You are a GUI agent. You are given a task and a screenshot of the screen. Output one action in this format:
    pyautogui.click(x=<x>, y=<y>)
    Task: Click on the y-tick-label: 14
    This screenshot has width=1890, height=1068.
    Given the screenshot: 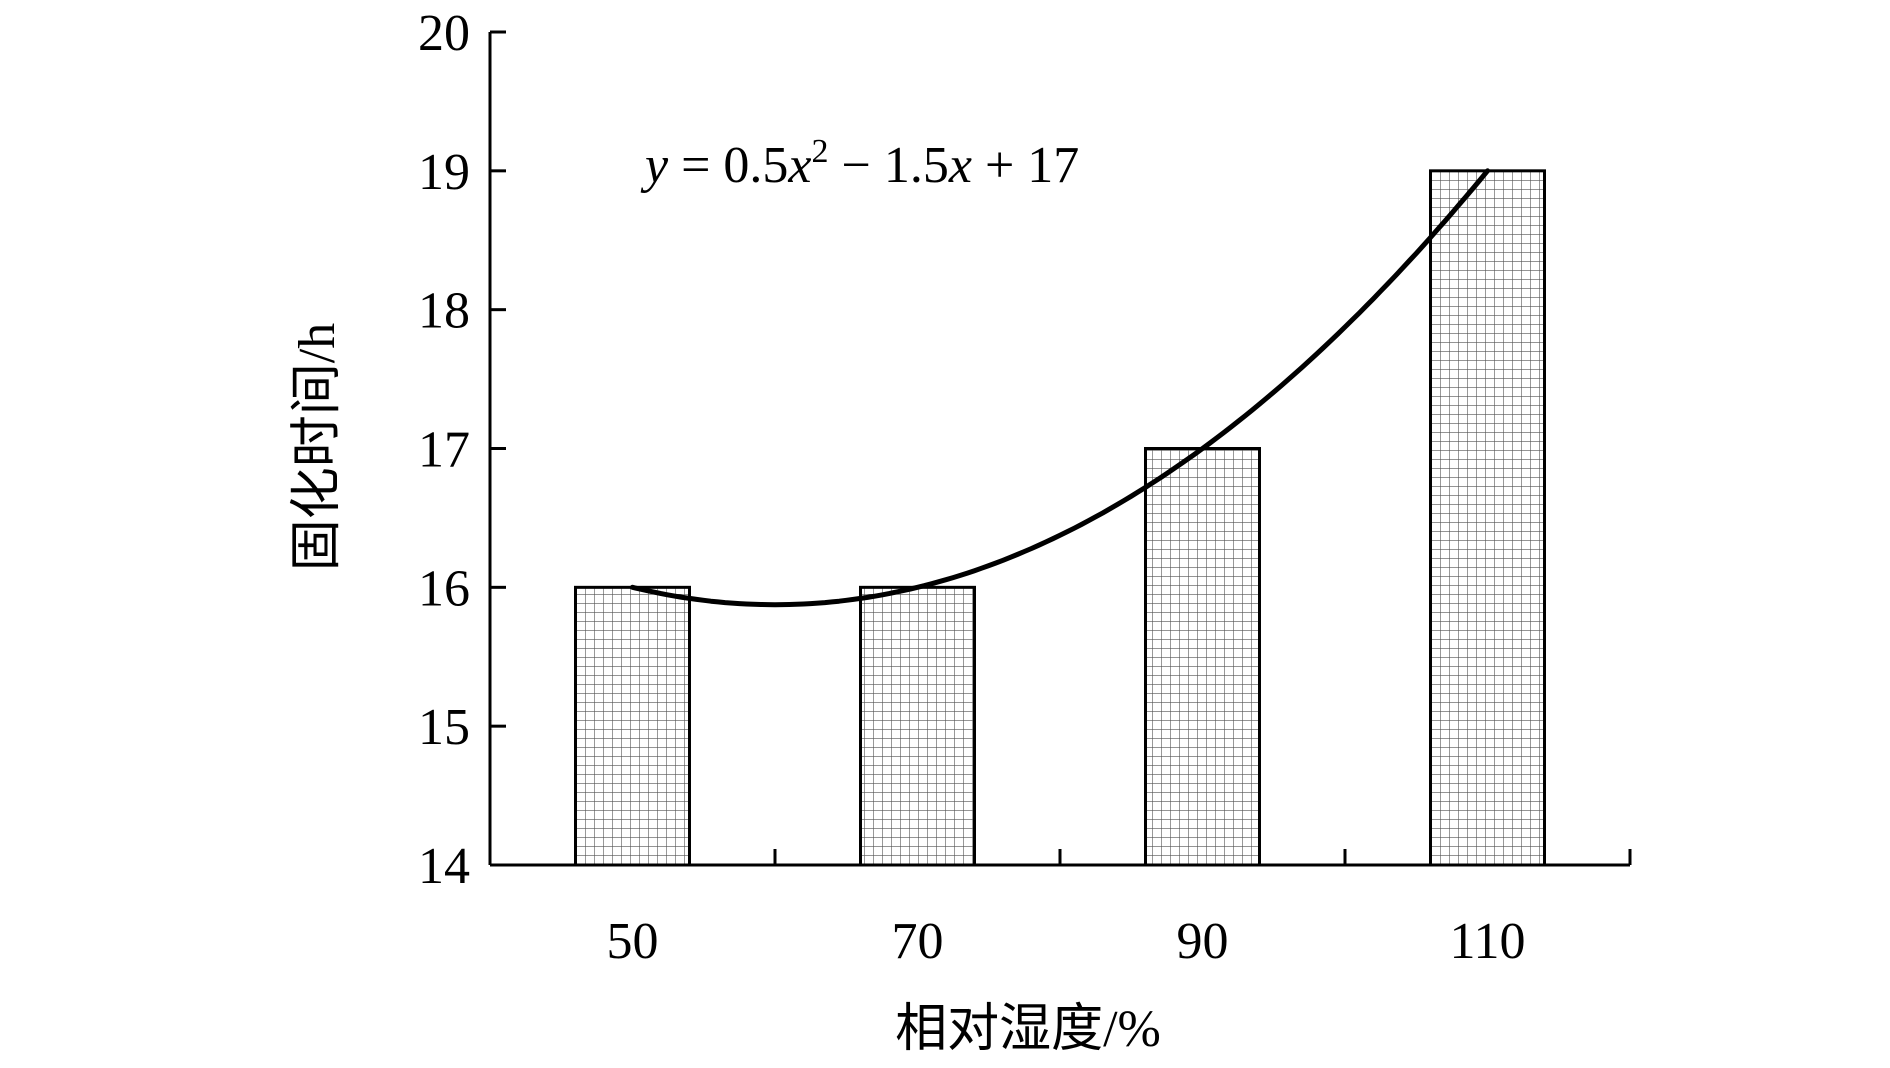 What is the action you would take?
    pyautogui.click(x=444, y=866)
    